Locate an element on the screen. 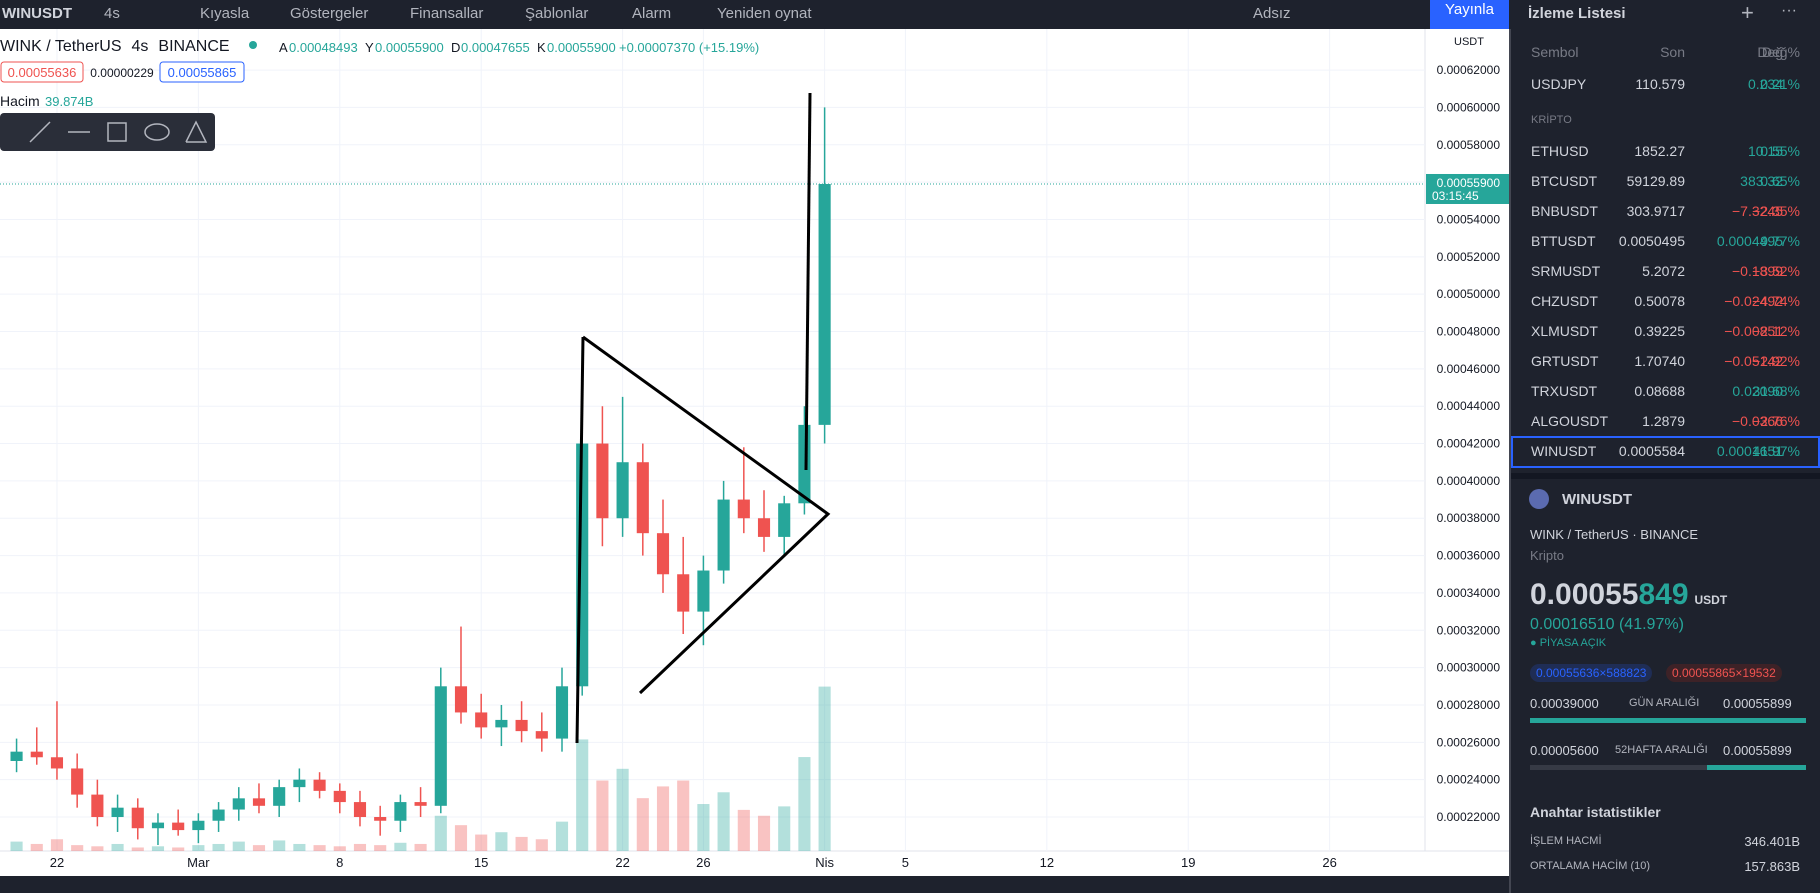 This screenshot has width=1820, height=893. row-change: 0.234 is located at coordinates (1765, 84).